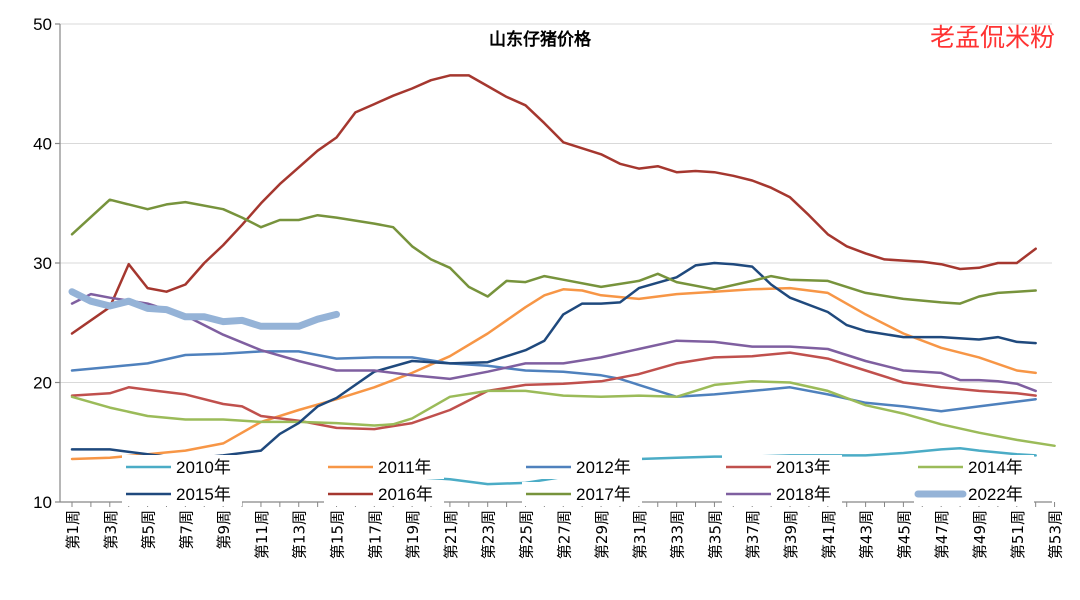 The image size is (1080, 600). I want to click on x-tick-label: 第45周, so click(904, 534).